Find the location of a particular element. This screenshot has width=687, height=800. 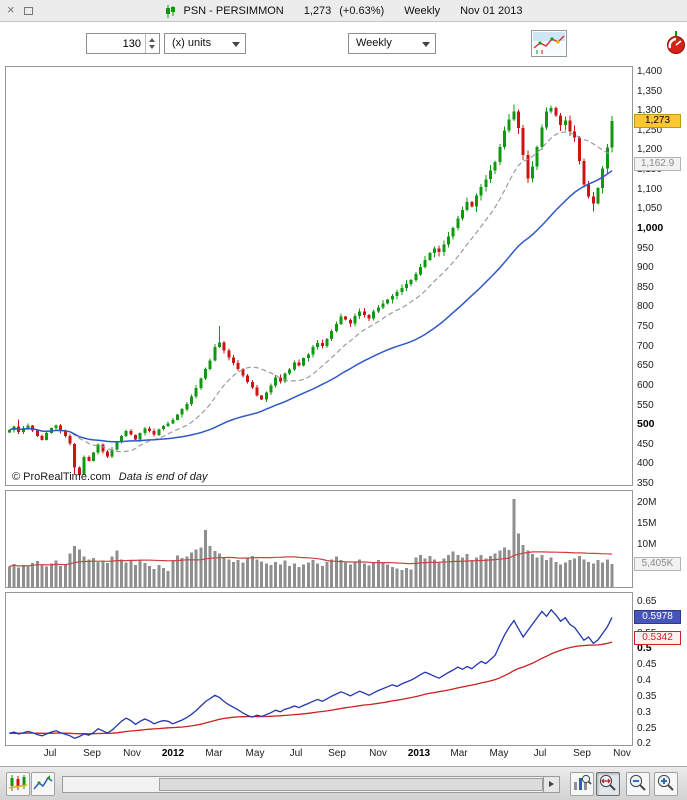

price-tick-label: 750 is located at coordinates (645, 326).